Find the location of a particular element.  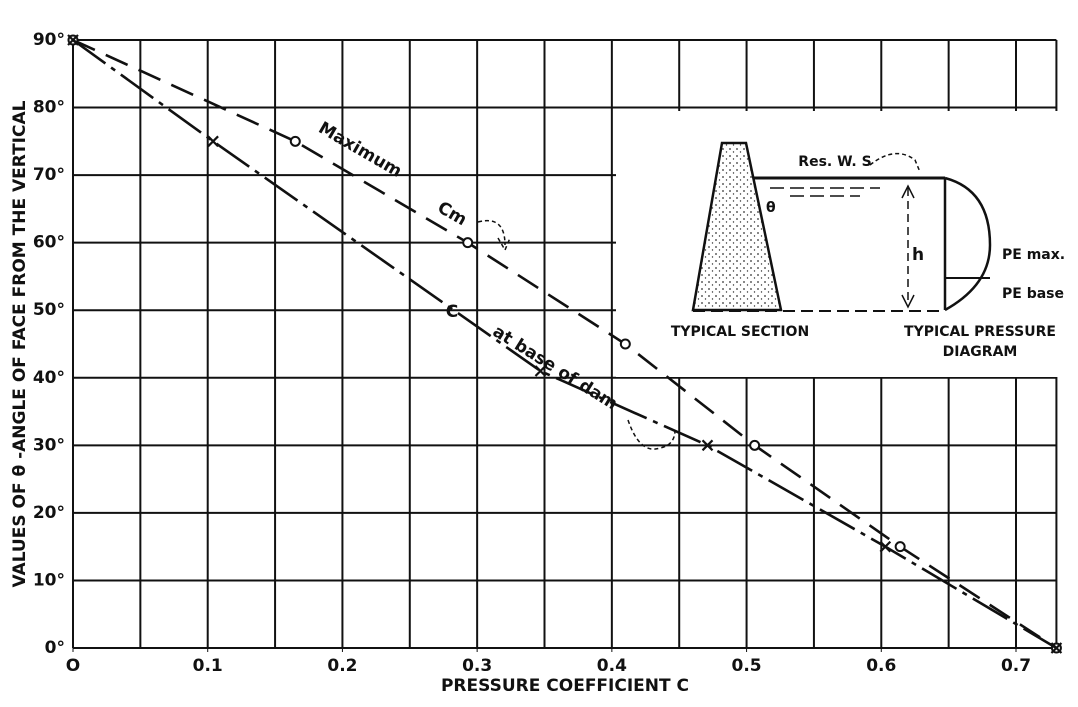

inset-label: Res. W. S is located at coordinates (834, 162).